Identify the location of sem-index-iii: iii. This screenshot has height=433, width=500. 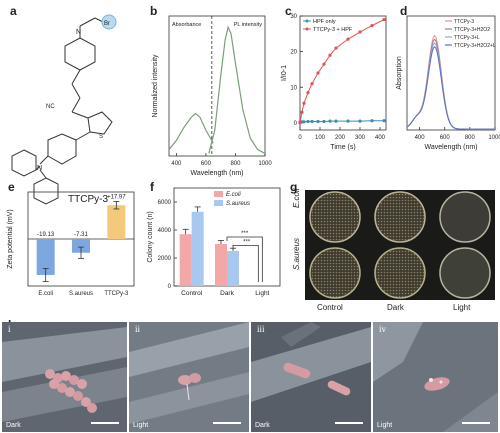
(261, 329).